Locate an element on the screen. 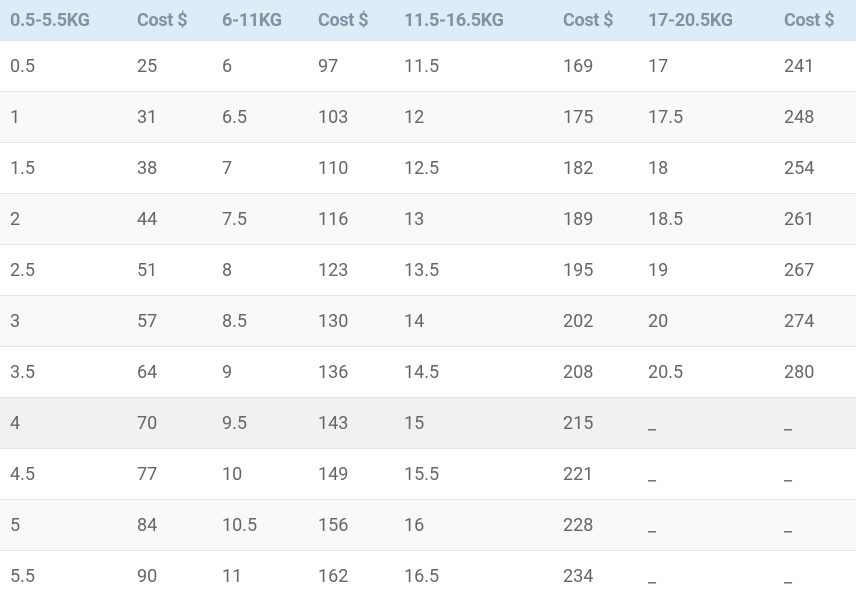 Image resolution: width=856 pixels, height=601 pixels. table-cell: 25 is located at coordinates (169, 66).